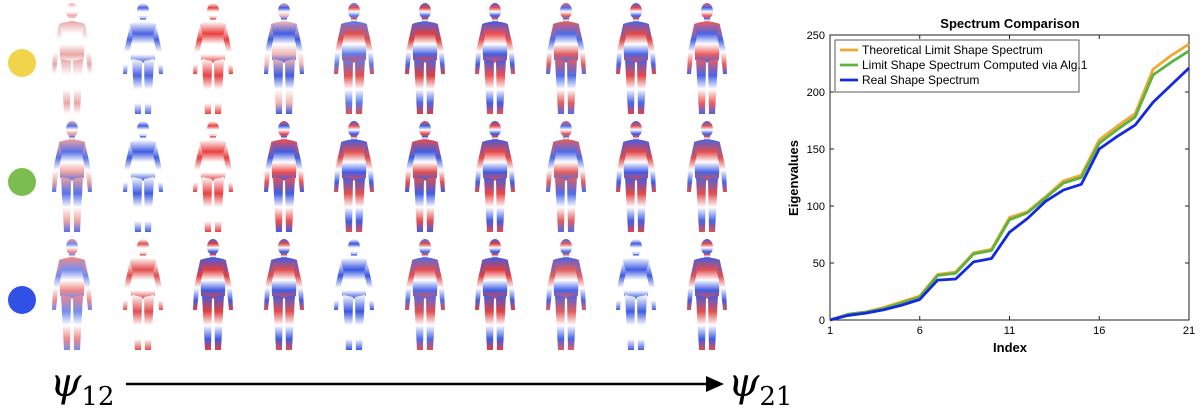 The width and height of the screenshot is (1203, 414). Describe the element at coordinates (636, 294) in the screenshot. I see `body-eigenfunction-r3-c9` at that location.